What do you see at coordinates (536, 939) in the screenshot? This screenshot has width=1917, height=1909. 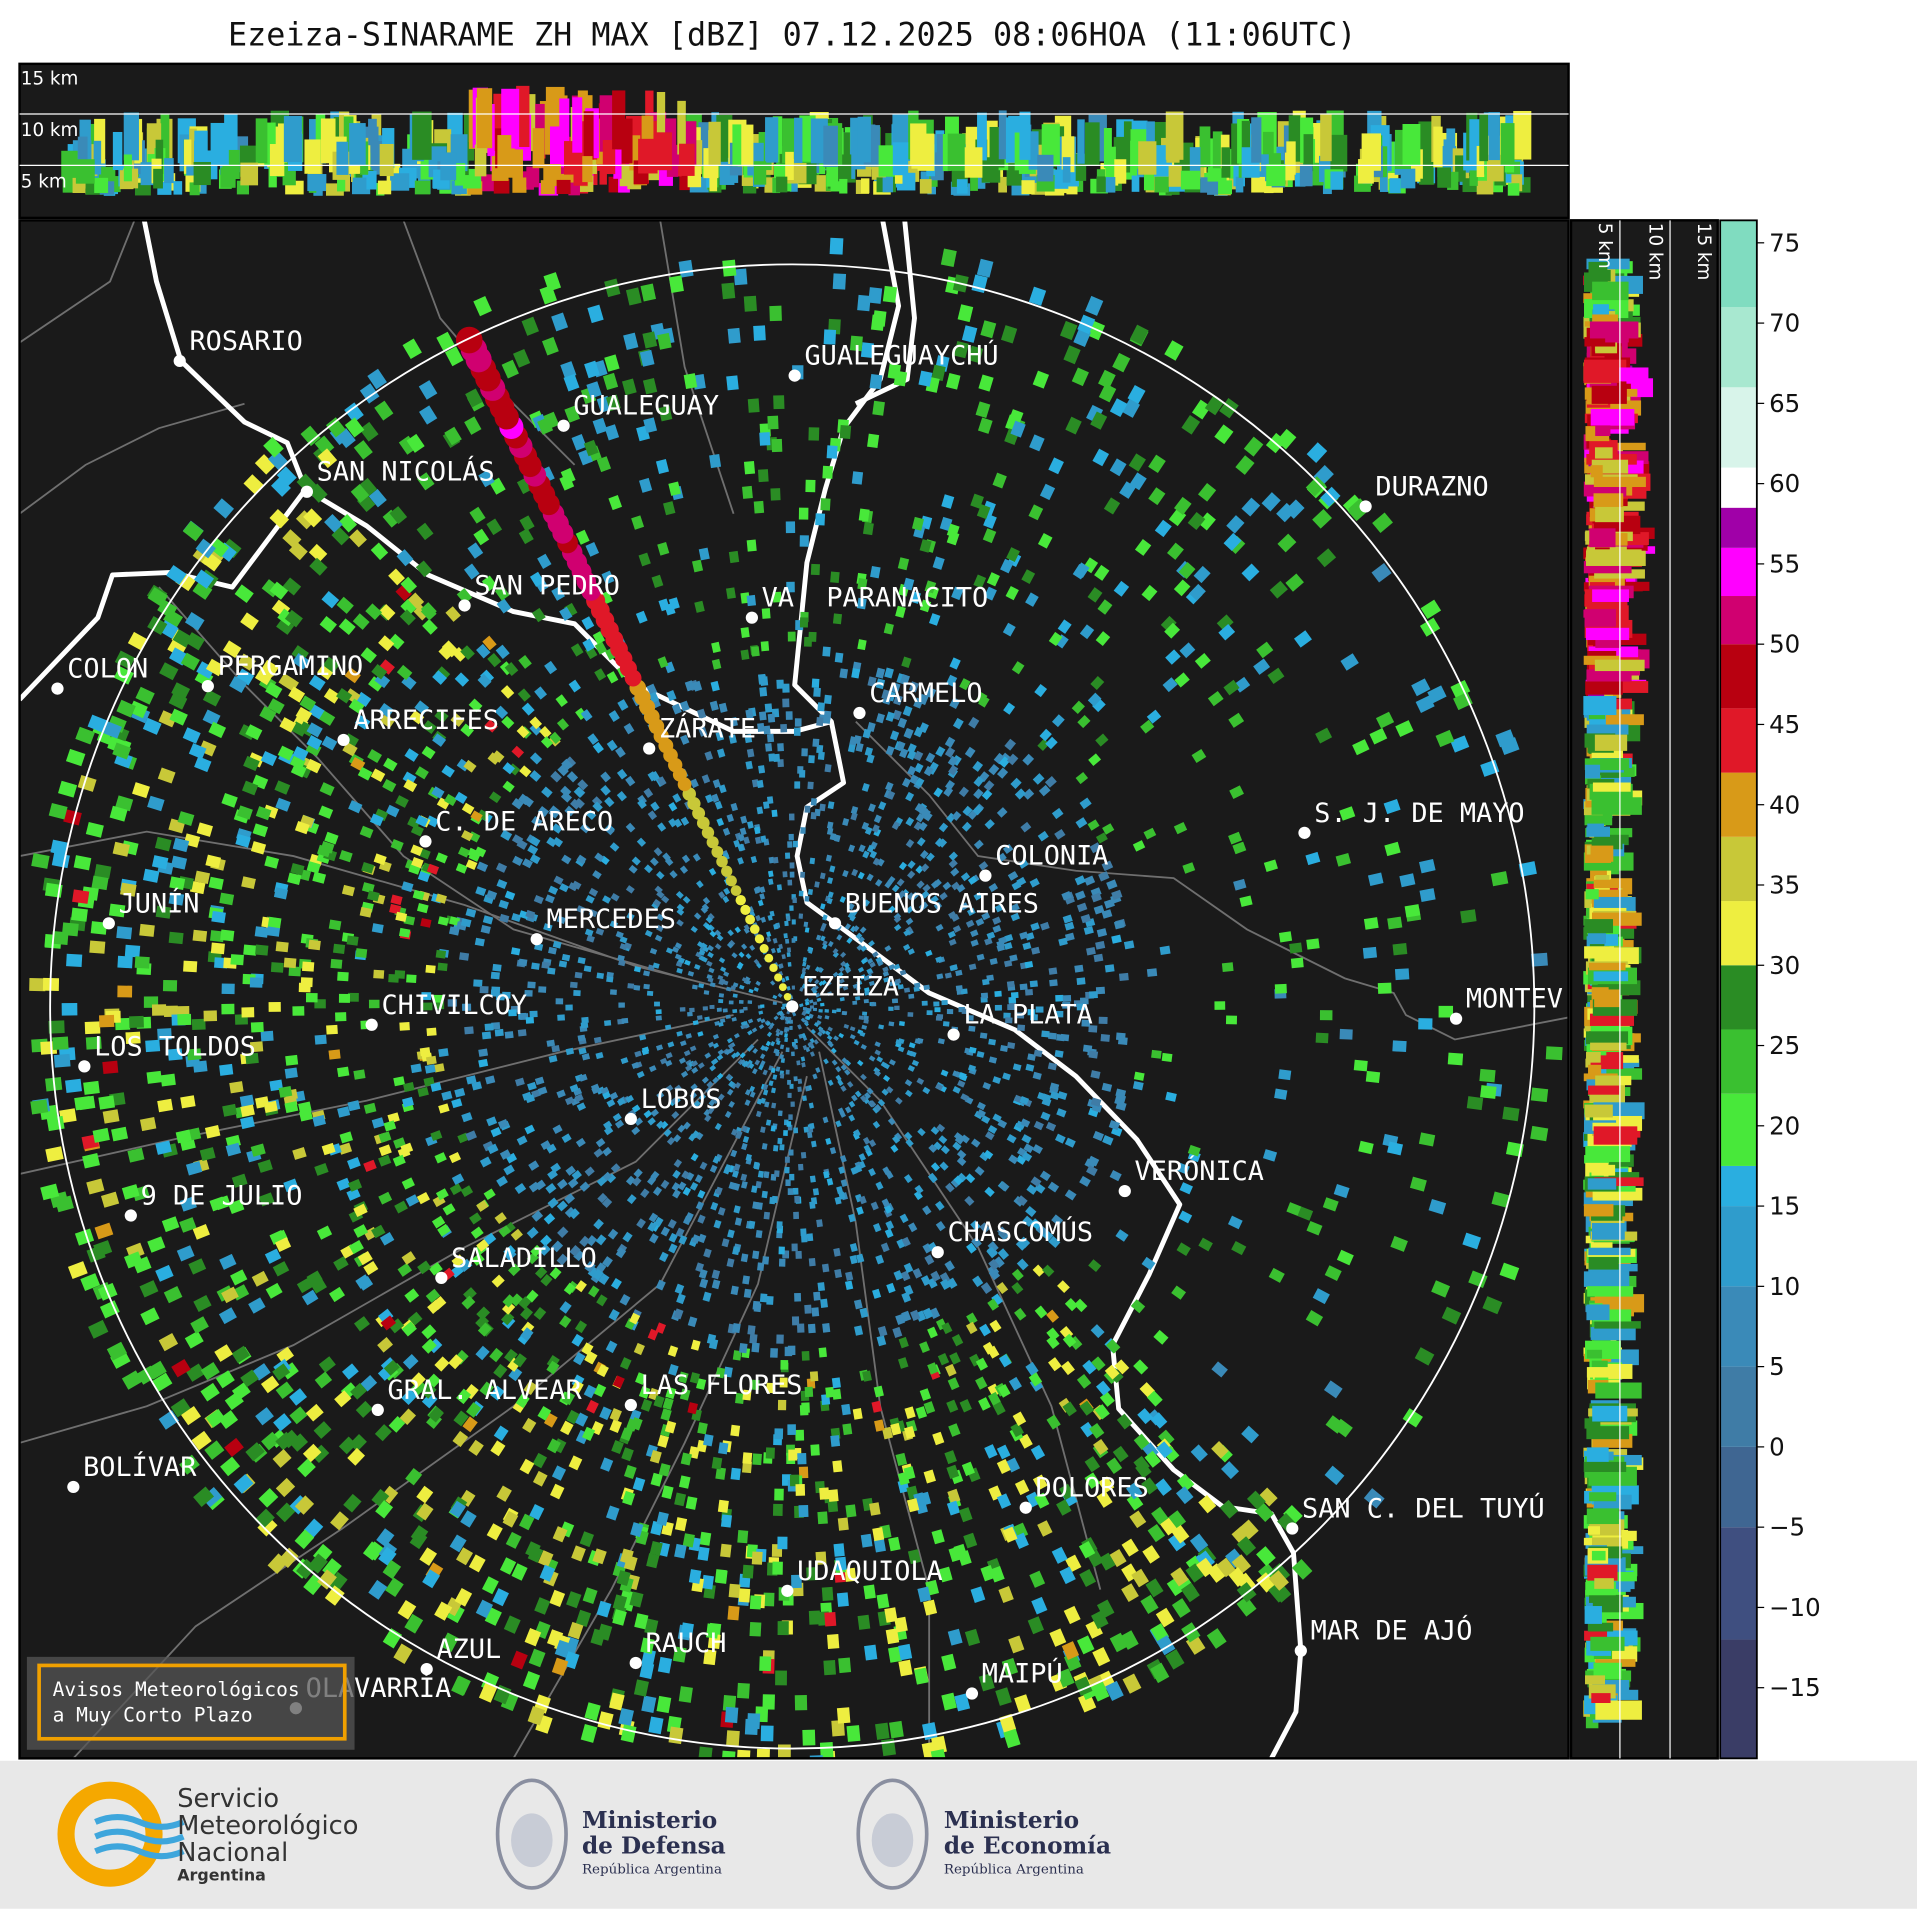 I see `city-dot` at bounding box center [536, 939].